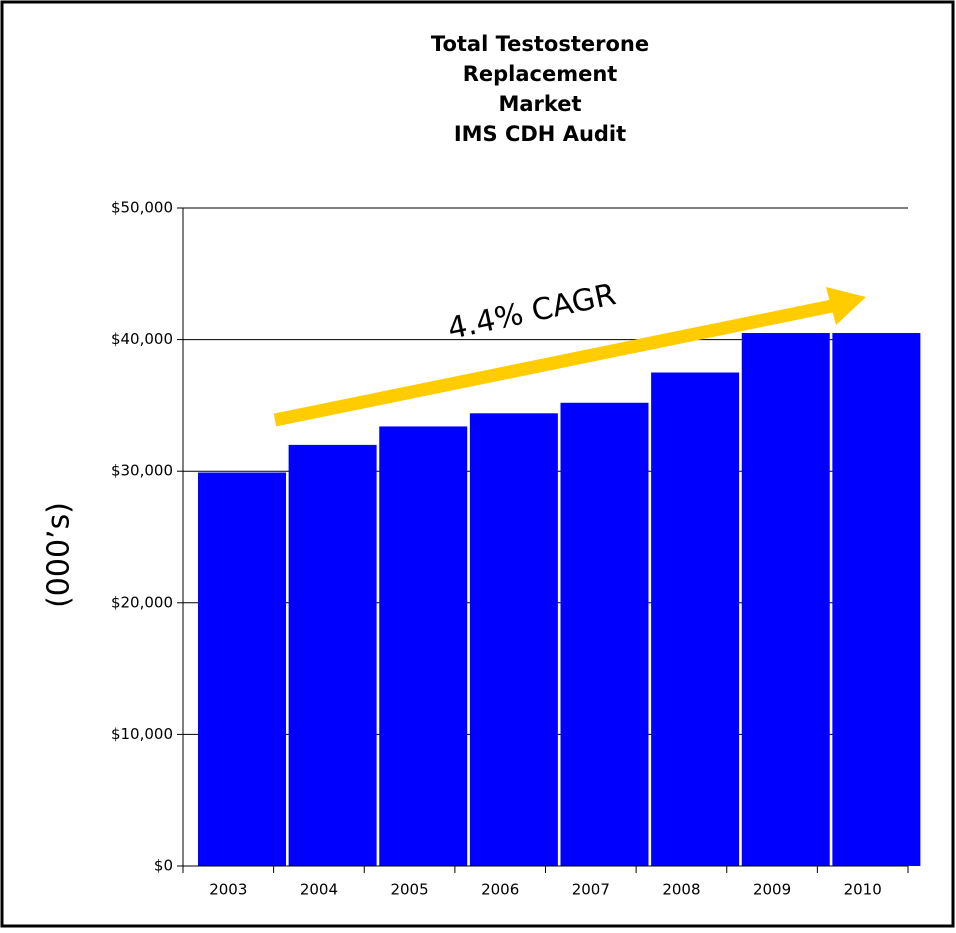  Describe the element at coordinates (539, 104) in the screenshot. I see `chart-title: Market` at that location.